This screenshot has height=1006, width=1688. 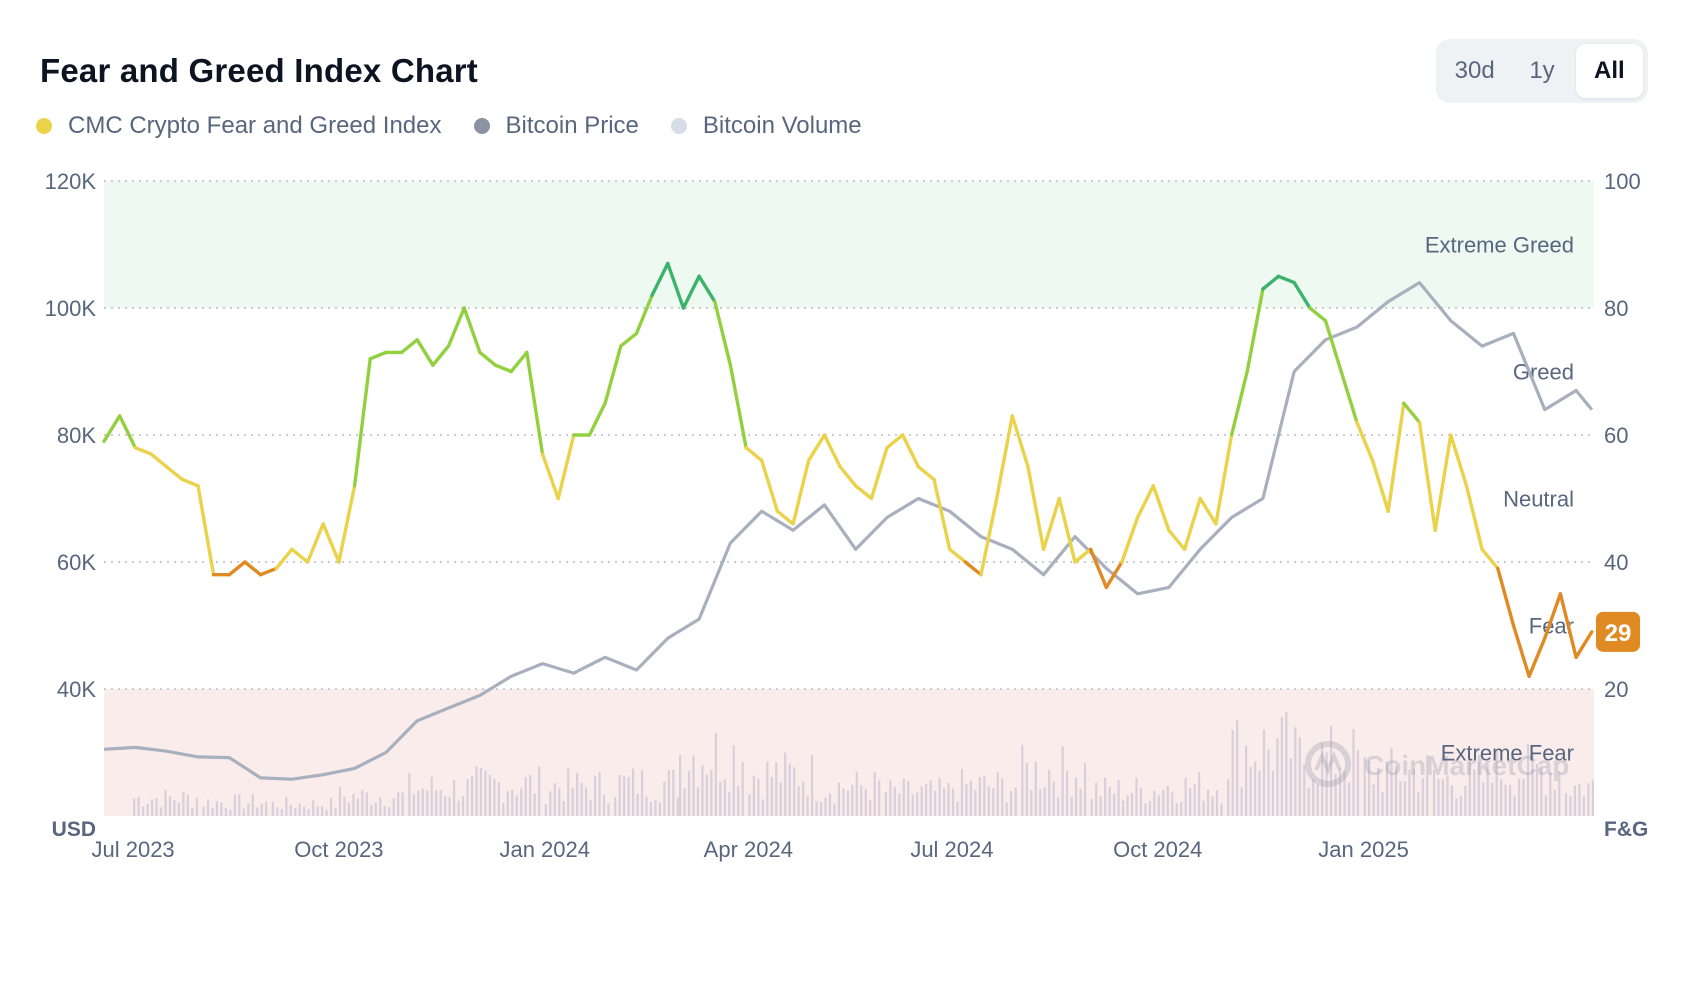 What do you see at coordinates (1474, 70) in the screenshot?
I see `tab-30d: 30d` at bounding box center [1474, 70].